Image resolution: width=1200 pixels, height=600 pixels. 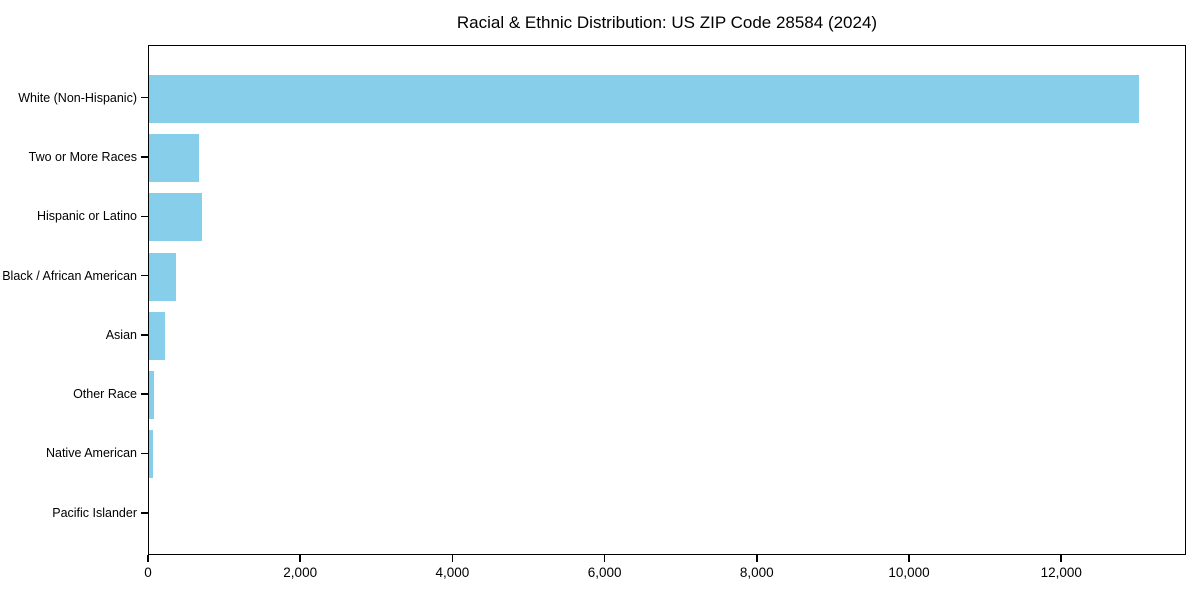 I want to click on x-tick-label: 0, so click(x=148, y=572).